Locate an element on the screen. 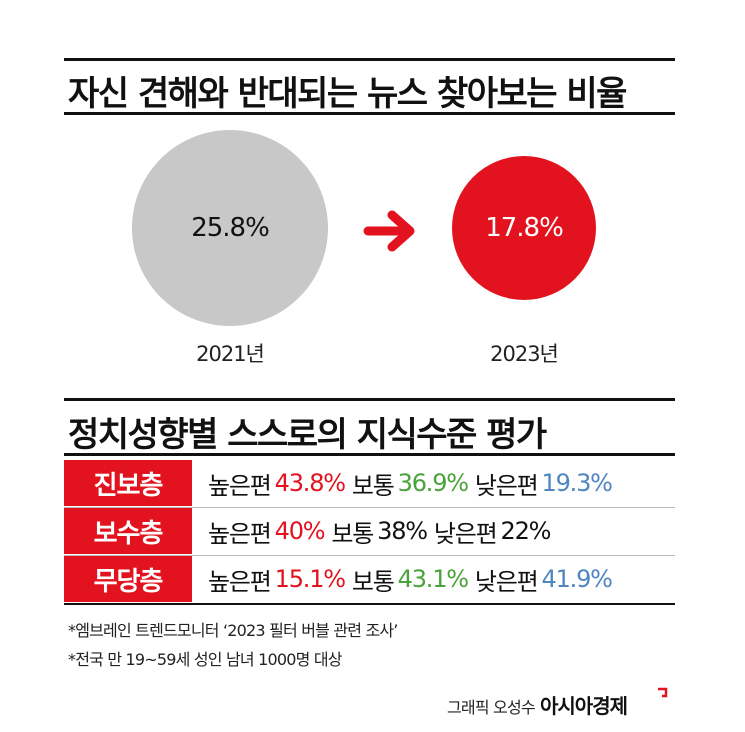  table-bottom-rule is located at coordinates (369, 604).